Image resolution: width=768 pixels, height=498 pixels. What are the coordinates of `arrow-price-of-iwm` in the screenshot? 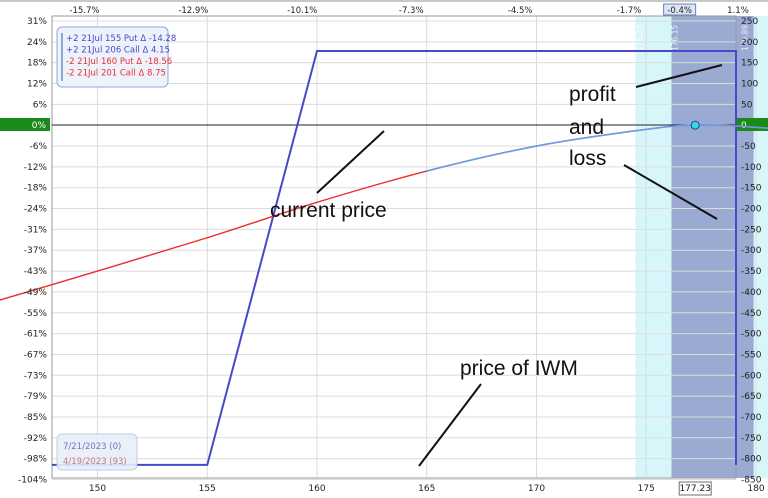 It's located at (450, 425).